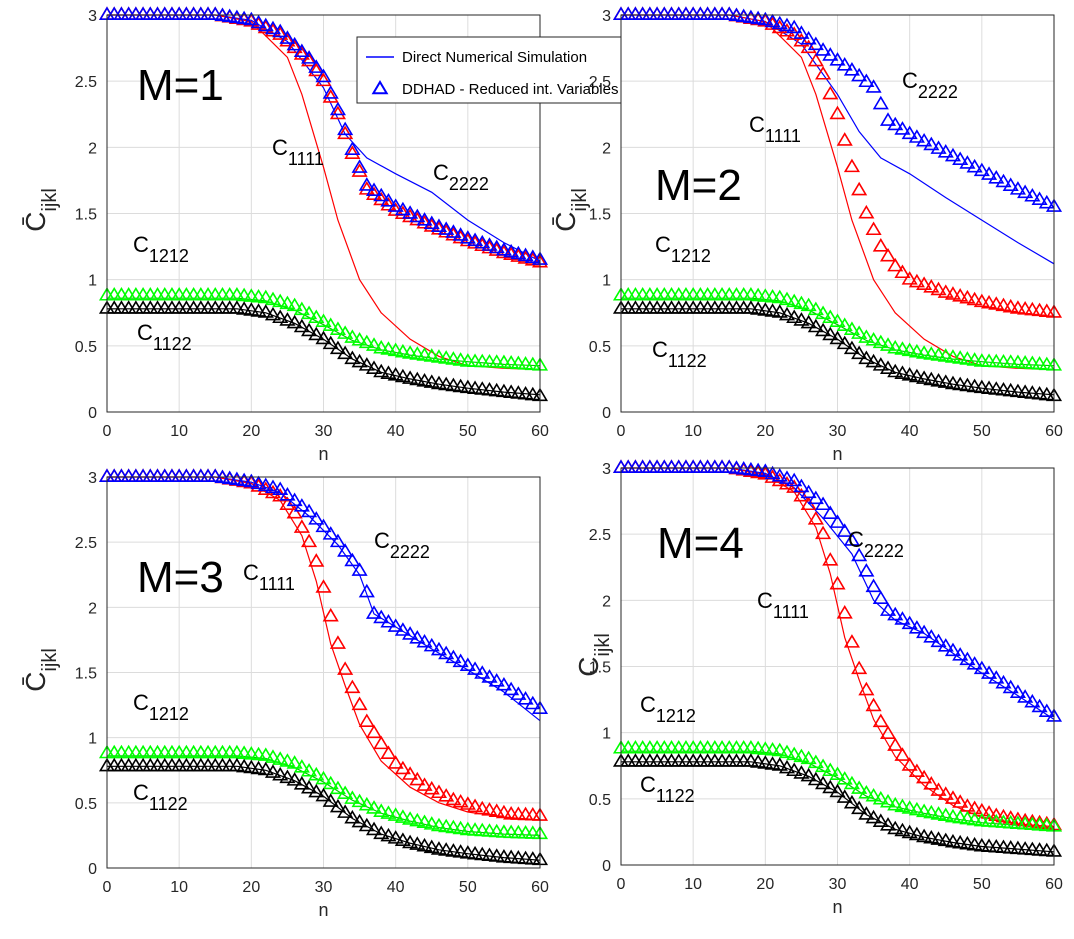 The image size is (1074, 939). Describe the element at coordinates (164, 337) in the screenshot. I see `annotation-1122: C1122` at that location.